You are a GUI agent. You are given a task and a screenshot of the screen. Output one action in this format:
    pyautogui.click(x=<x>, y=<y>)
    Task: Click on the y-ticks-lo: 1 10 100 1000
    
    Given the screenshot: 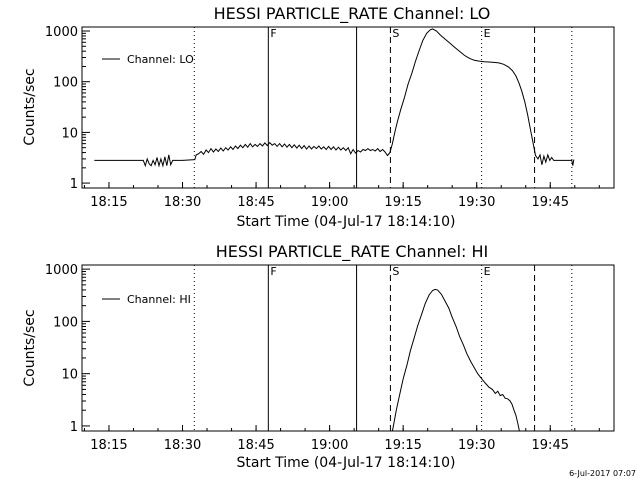 What is the action you would take?
    pyautogui.click(x=67, y=108)
    